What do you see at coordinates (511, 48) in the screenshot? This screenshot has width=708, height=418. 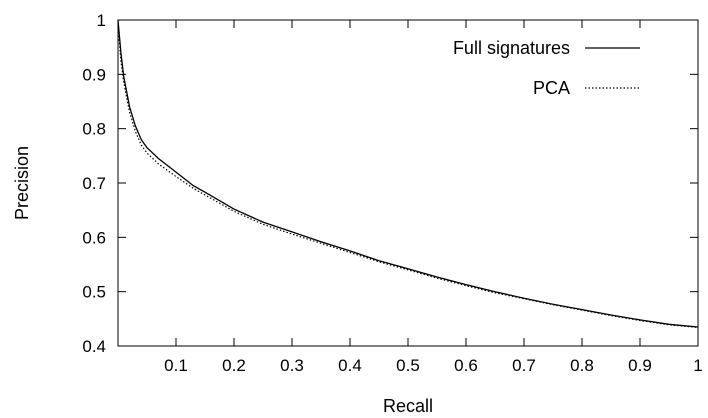 I see `legend-label-1: Full signatures` at bounding box center [511, 48].